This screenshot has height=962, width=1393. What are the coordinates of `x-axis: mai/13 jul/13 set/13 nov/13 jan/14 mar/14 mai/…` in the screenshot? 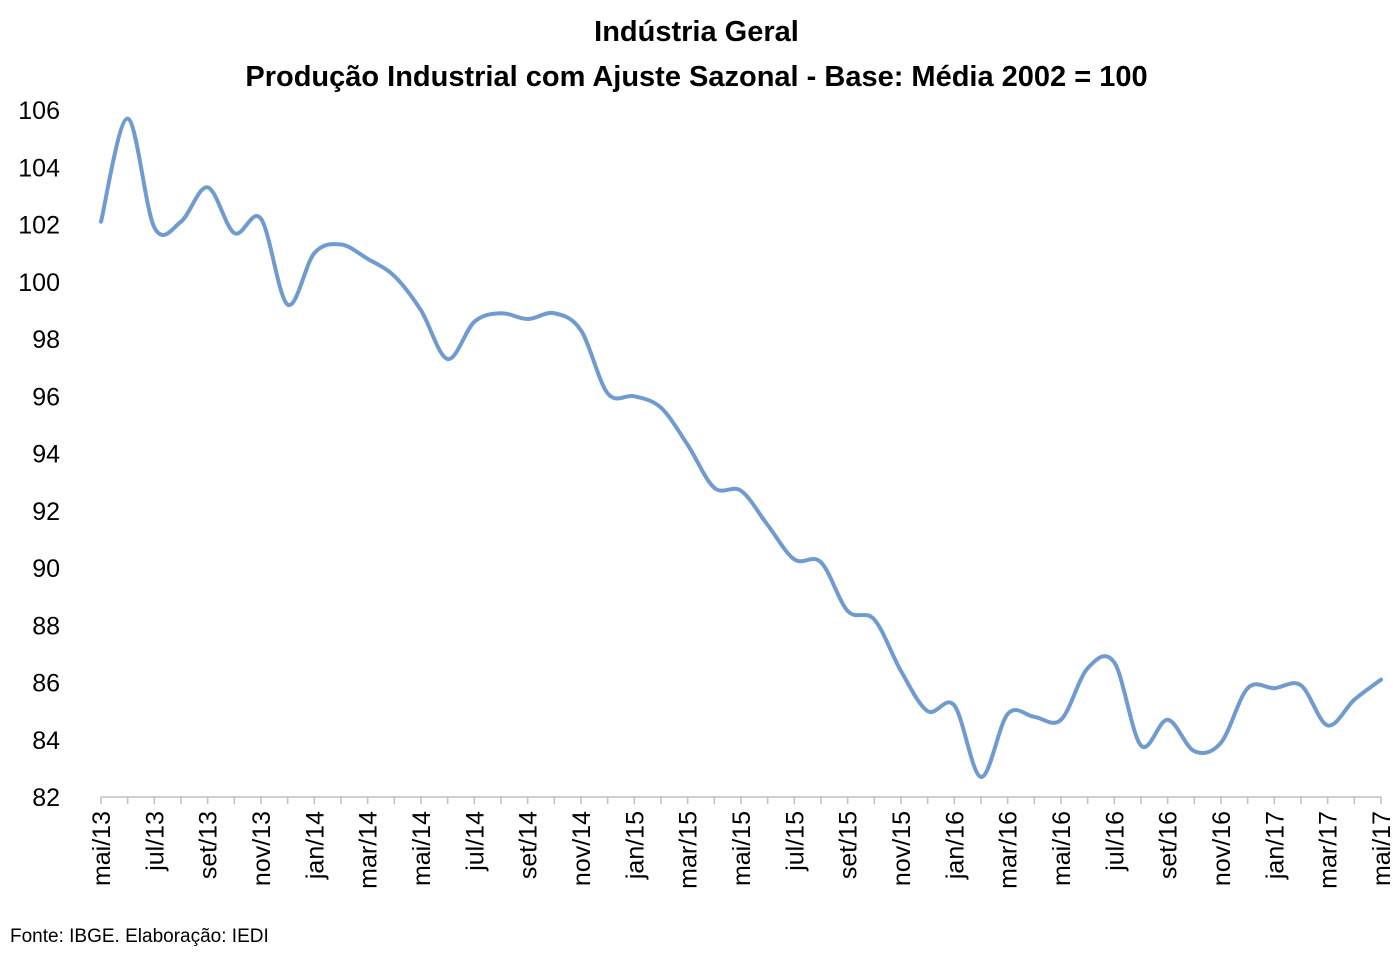 It's located at (740, 843).